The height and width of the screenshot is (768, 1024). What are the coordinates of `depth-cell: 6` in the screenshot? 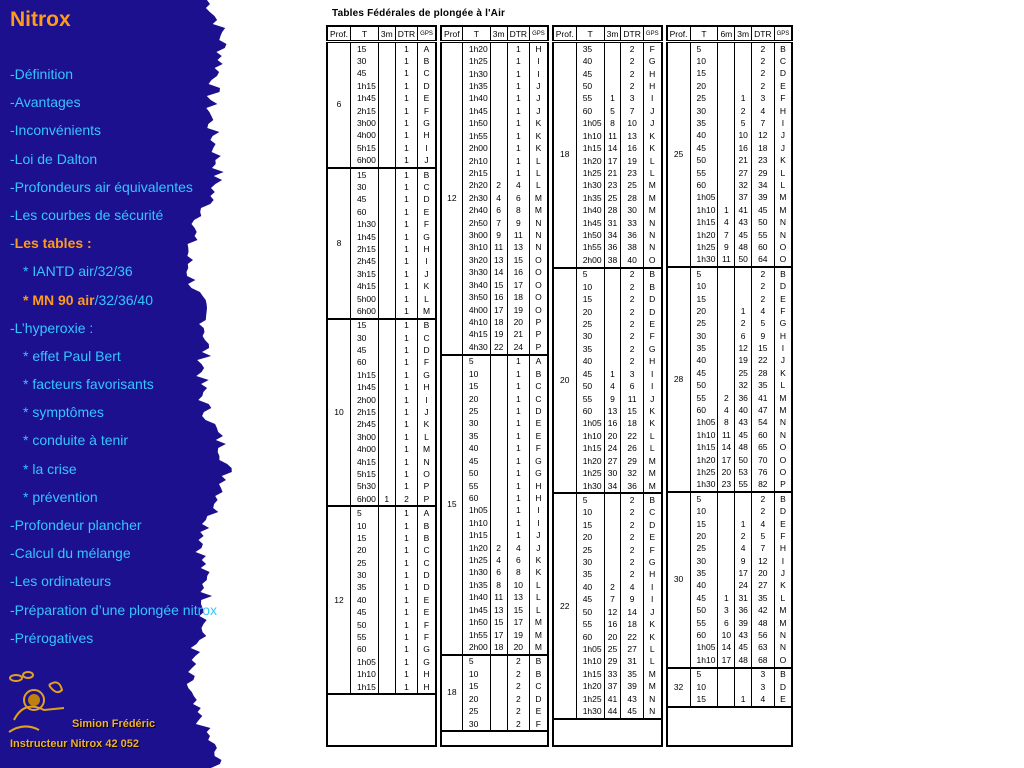 It's located at (338, 105).